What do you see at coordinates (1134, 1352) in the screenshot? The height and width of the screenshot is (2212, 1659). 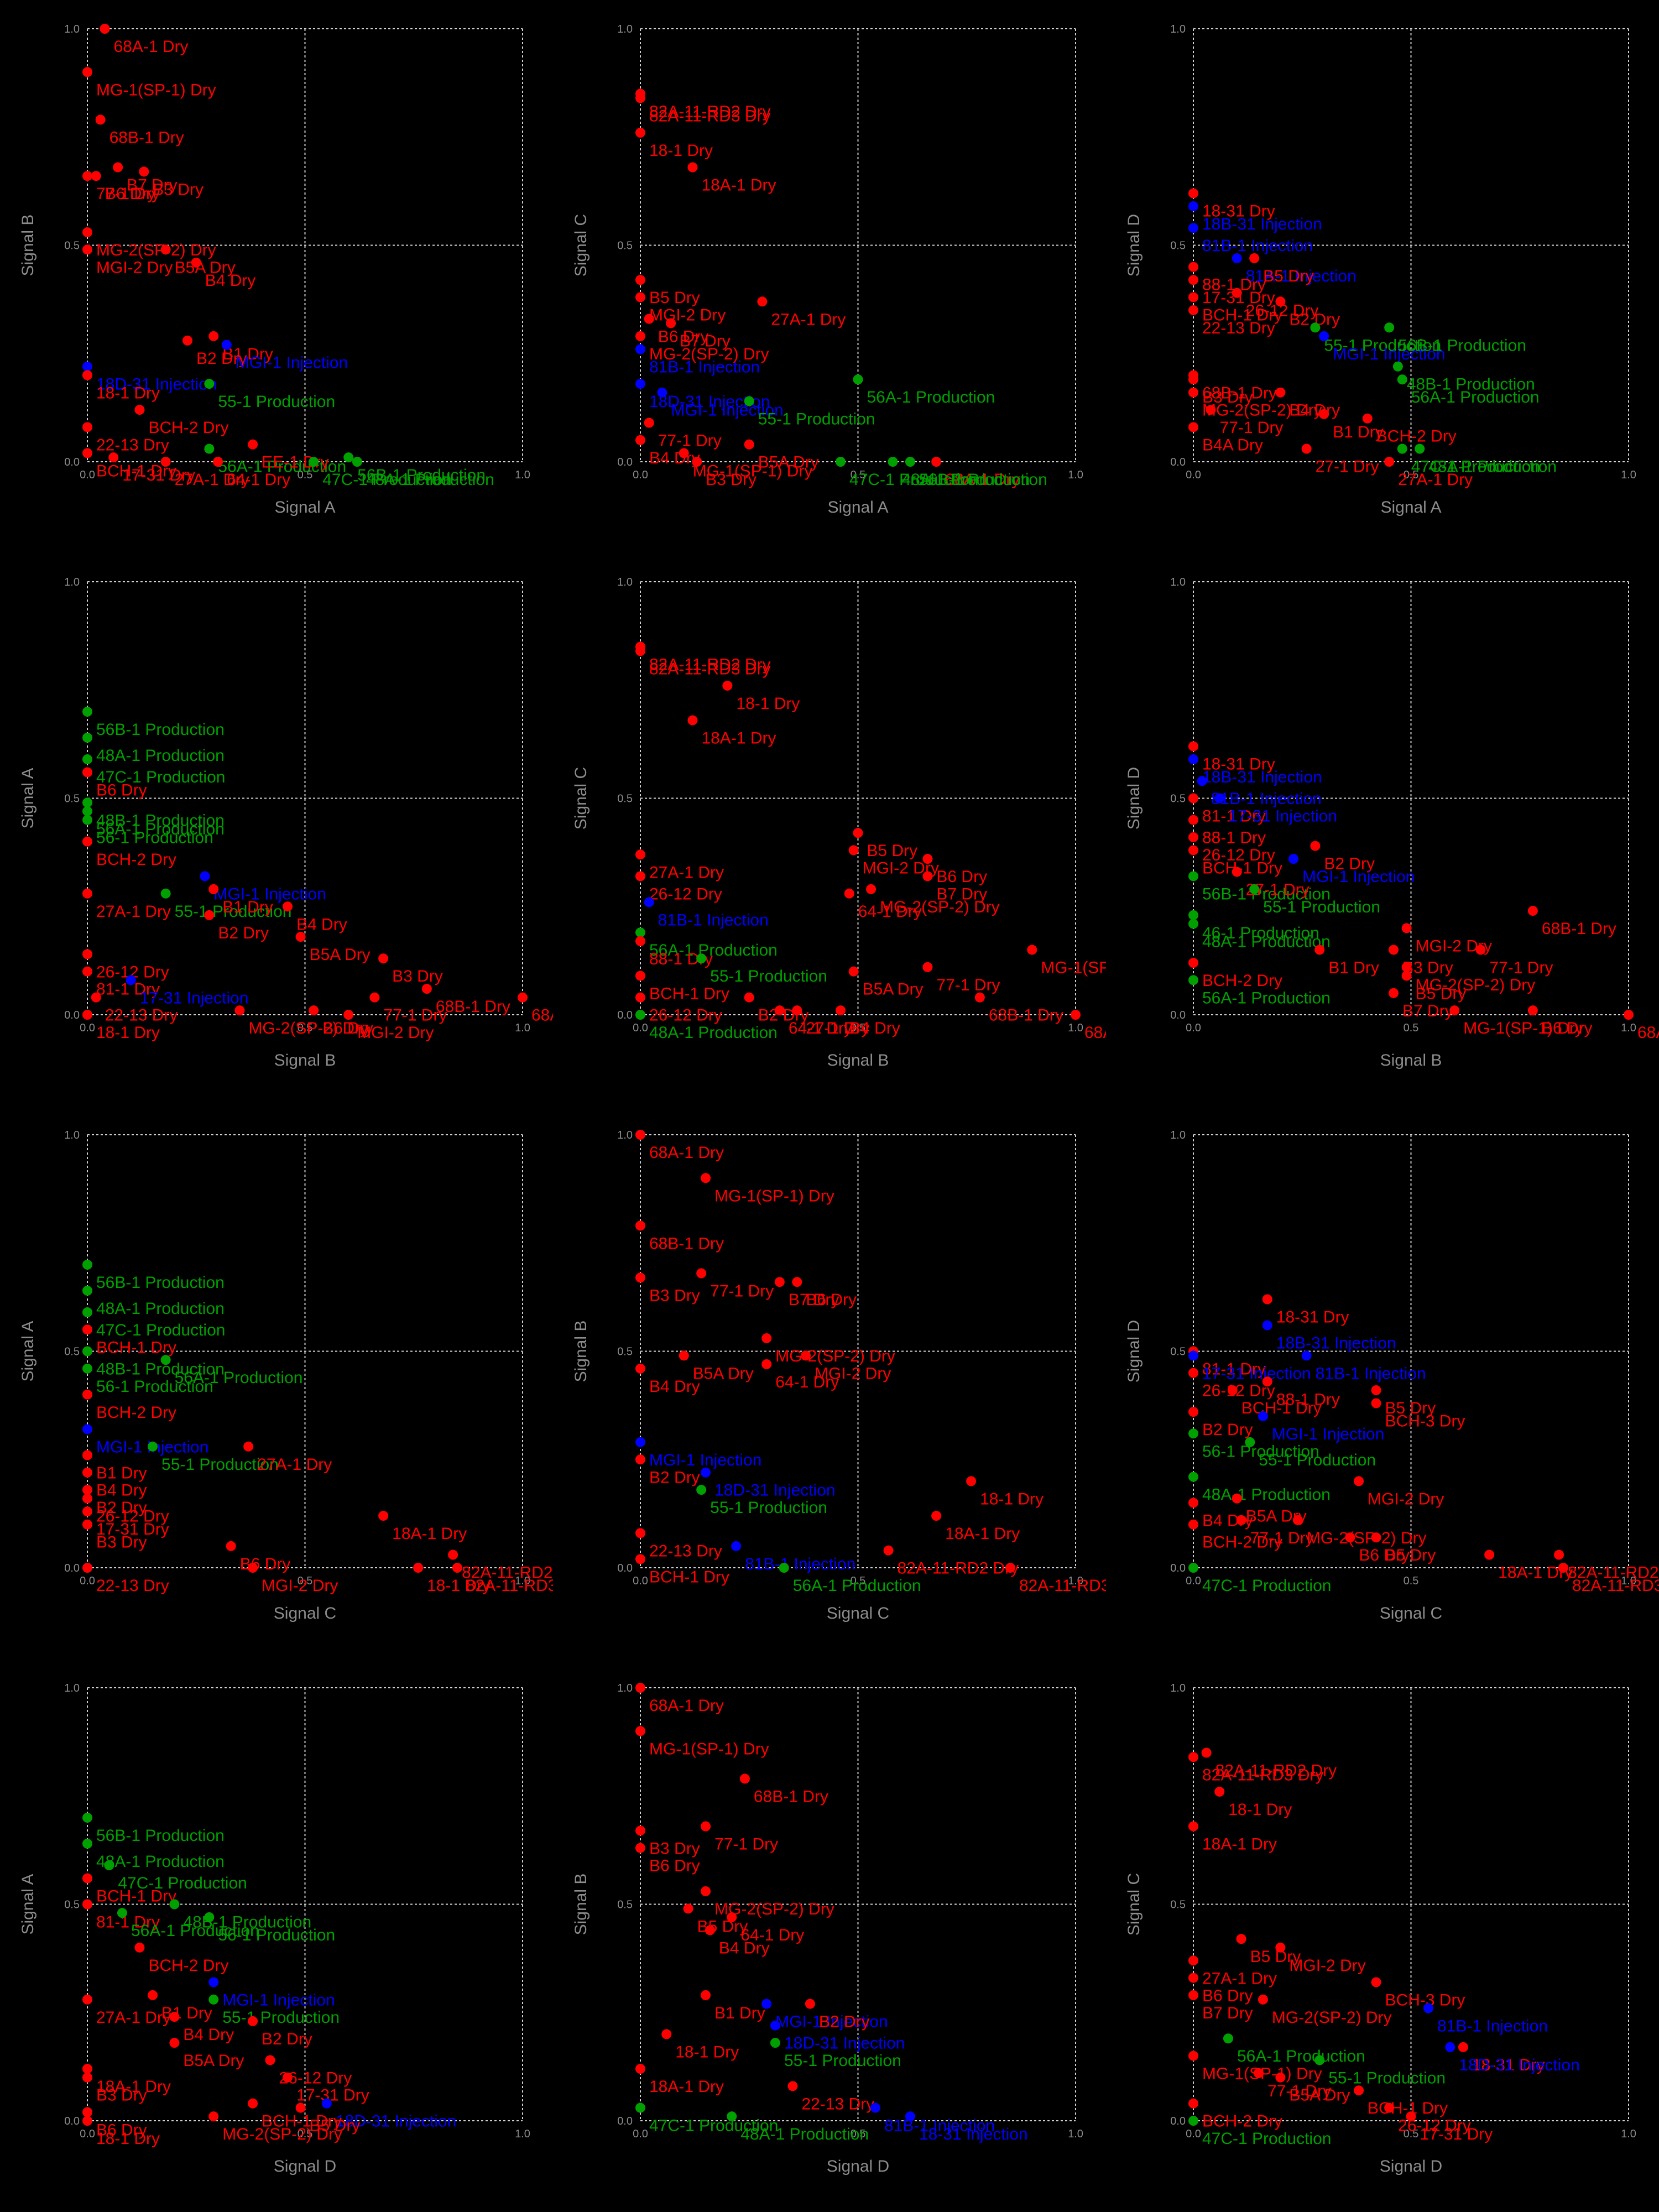 I see `y-axis-label: Signal D` at bounding box center [1134, 1352].